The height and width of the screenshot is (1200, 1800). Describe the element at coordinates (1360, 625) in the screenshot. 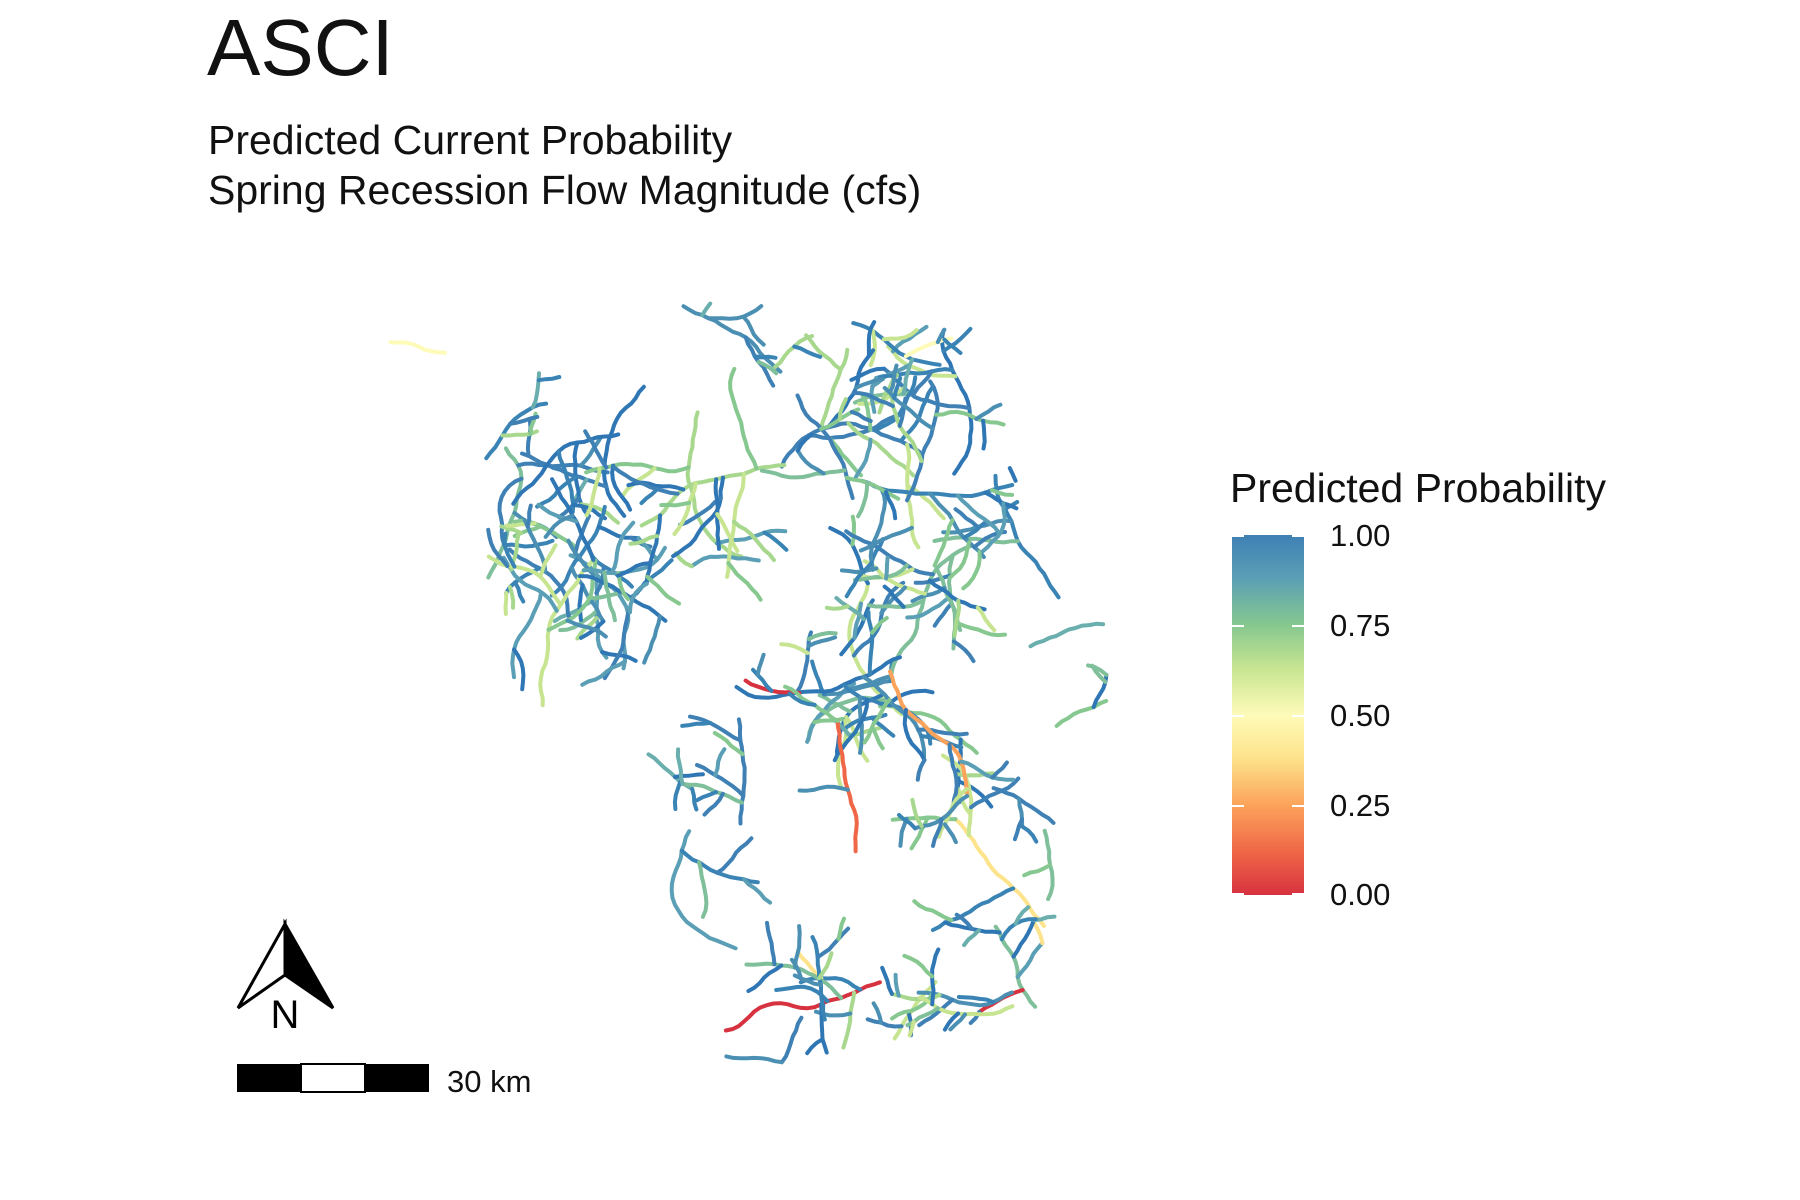

I see `legend-label: 0.75` at that location.